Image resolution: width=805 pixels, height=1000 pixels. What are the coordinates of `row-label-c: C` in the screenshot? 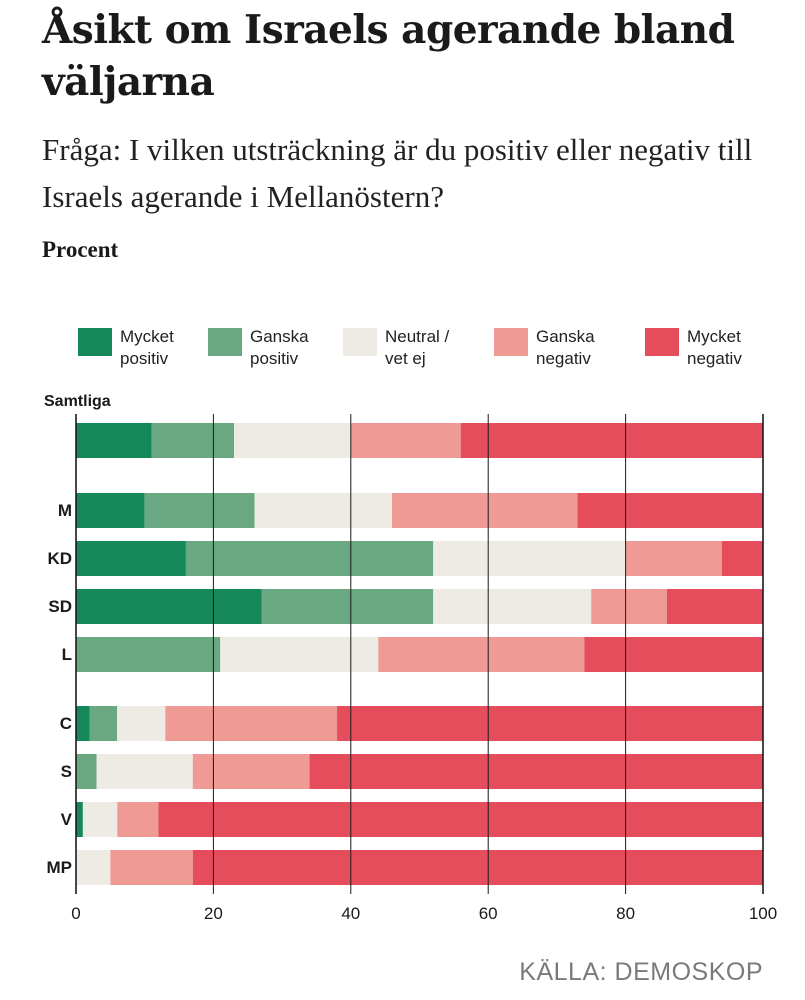 It's located at (65, 723).